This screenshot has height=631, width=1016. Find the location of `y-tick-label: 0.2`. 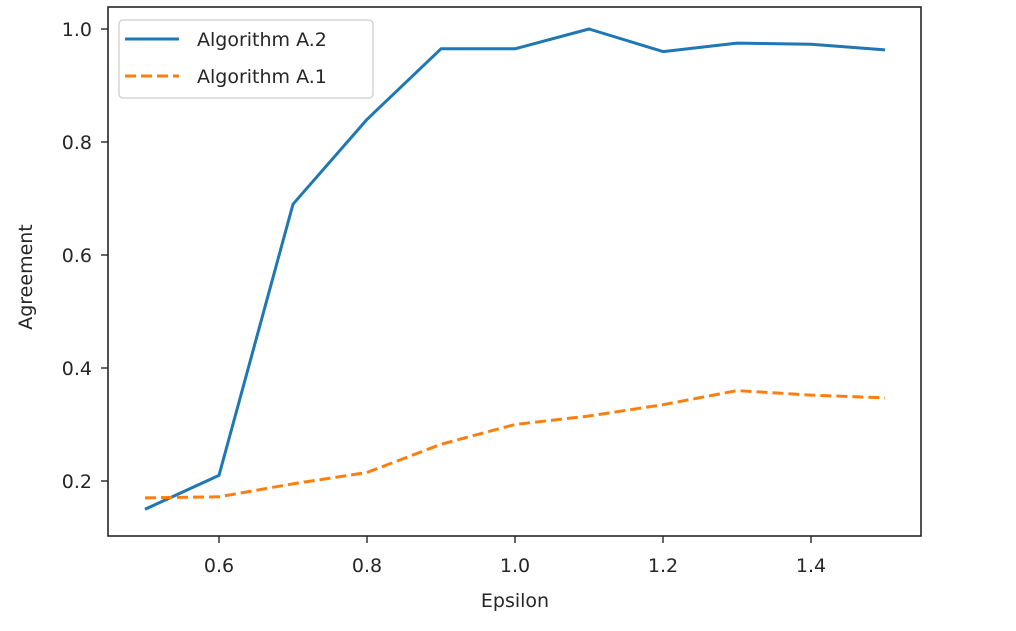

y-tick-label: 0.2 is located at coordinates (77, 482).